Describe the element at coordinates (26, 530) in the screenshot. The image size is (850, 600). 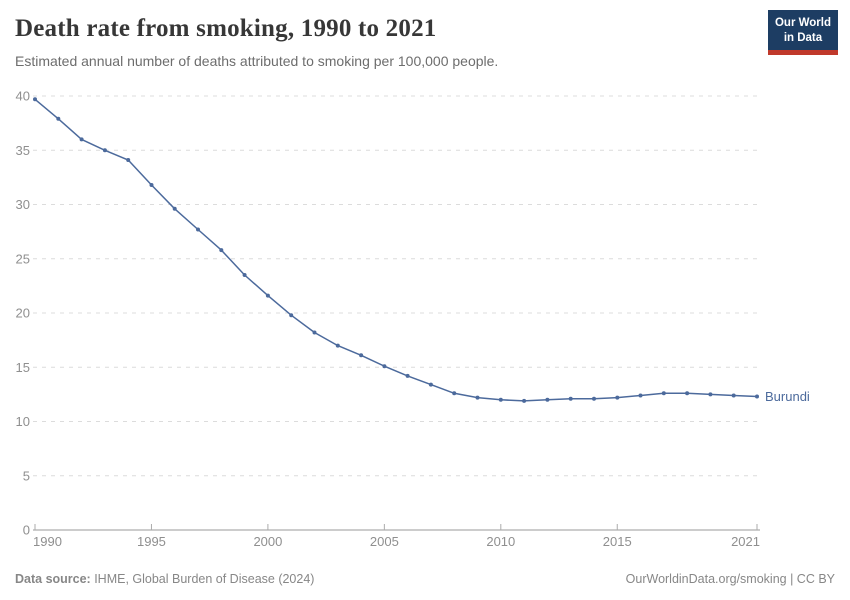
I see `y-tick-label: 0` at that location.